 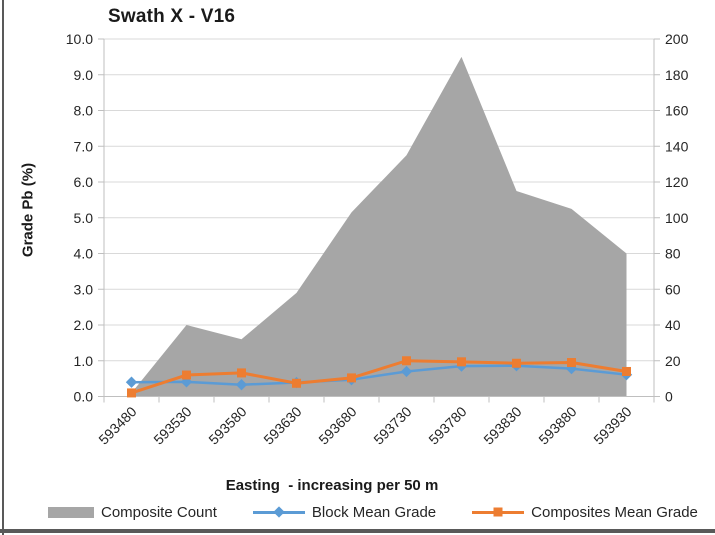 I want to click on x-axis-tick-label: 593630, so click(x=282, y=425).